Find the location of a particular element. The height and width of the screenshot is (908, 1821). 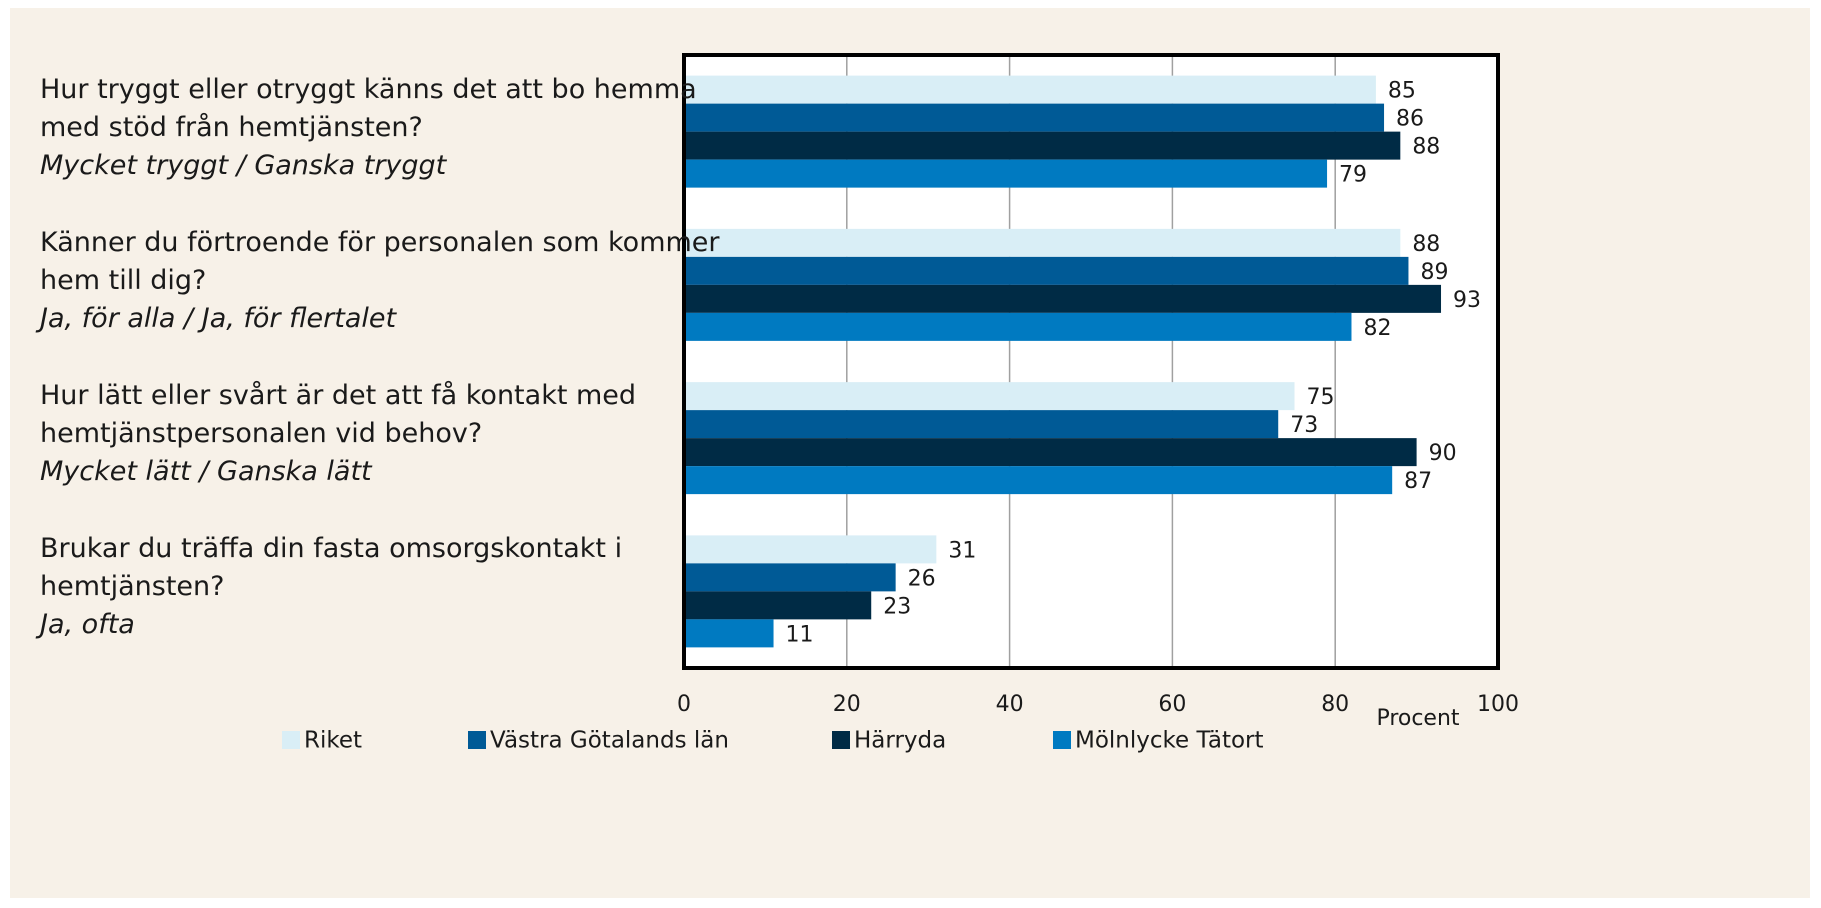

value-label: 75 is located at coordinates (1321, 397).